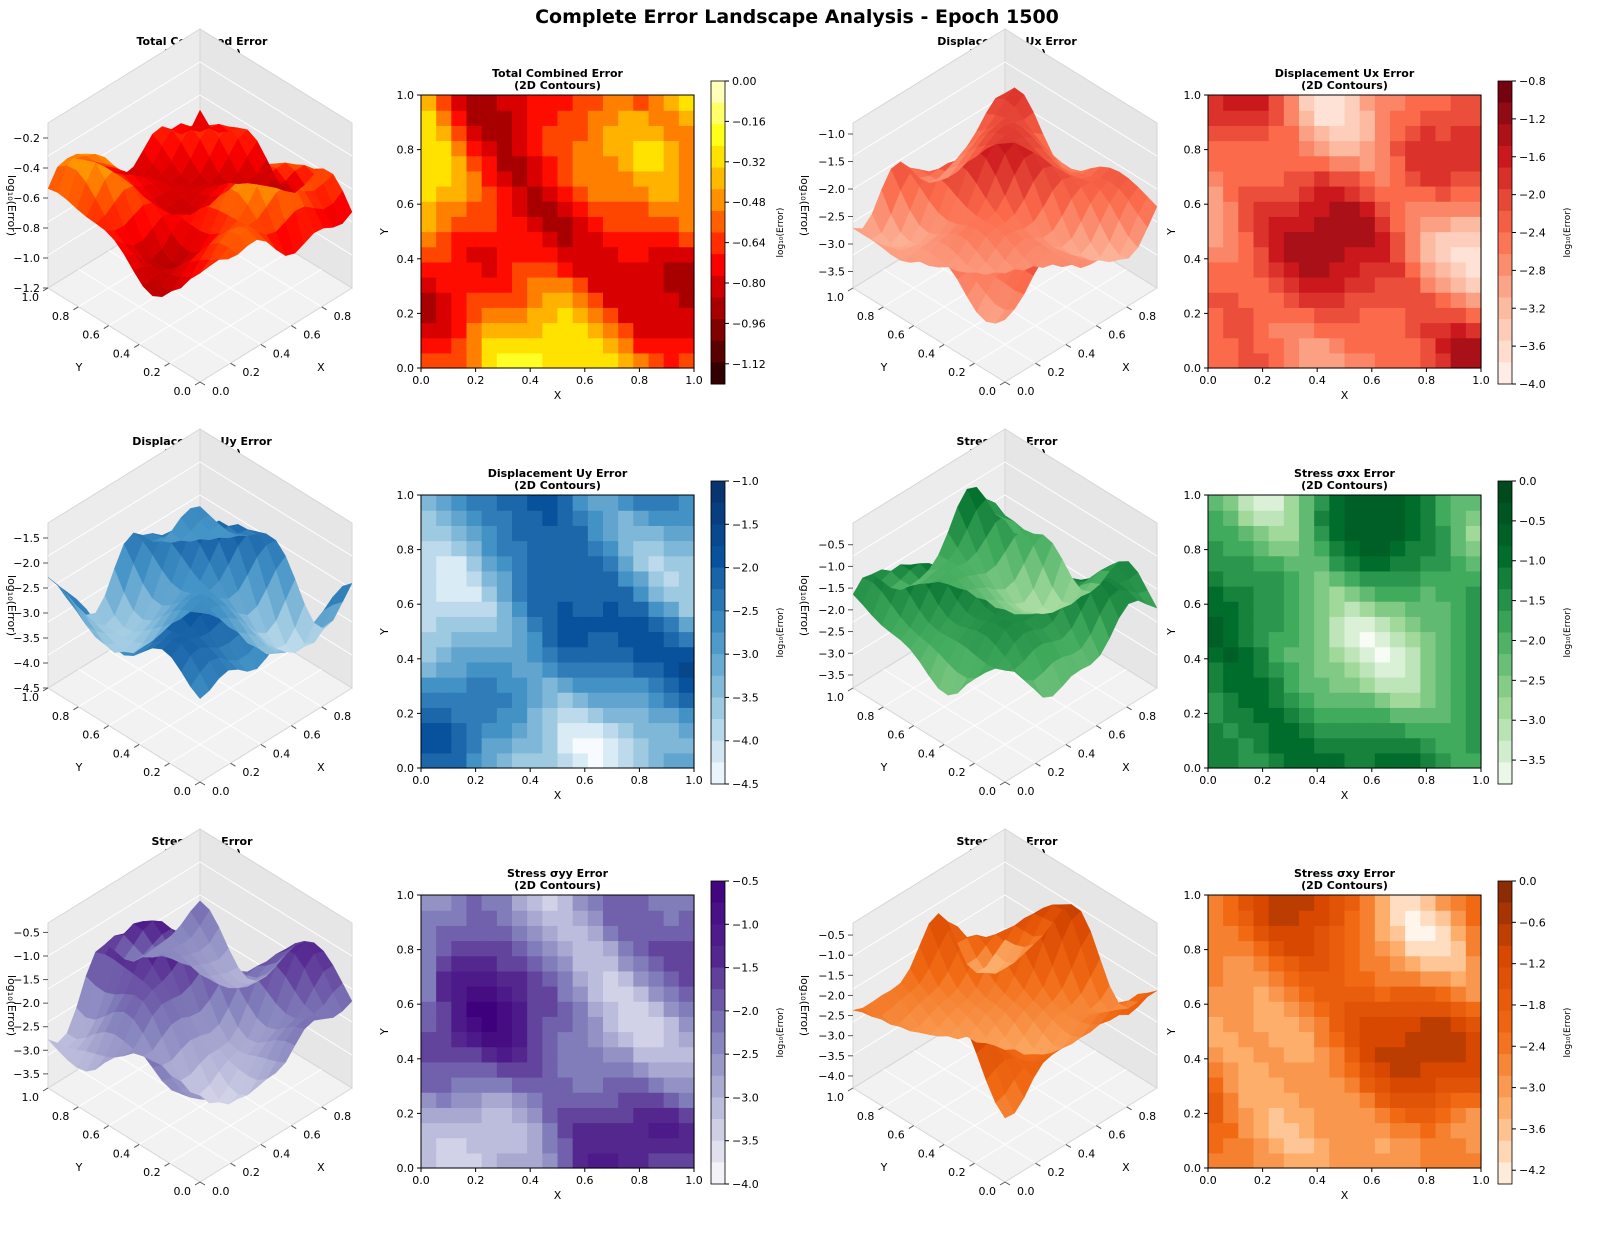 Image resolution: width=1604 pixels, height=1240 pixels. I want to click on y-tick-label: 0.2, so click(1193, 313).